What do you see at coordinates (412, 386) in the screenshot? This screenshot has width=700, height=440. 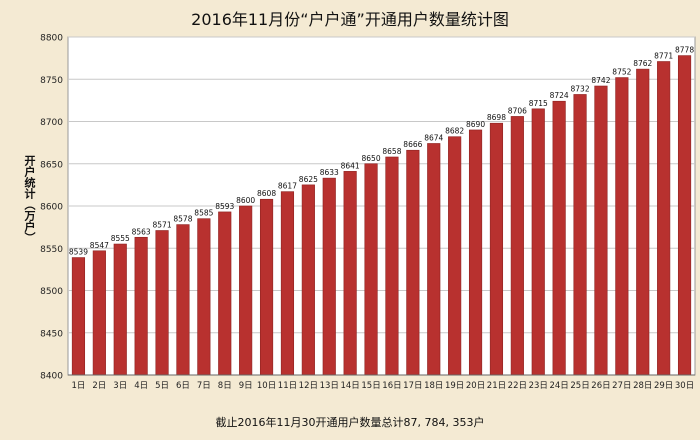 I see `x-tick-label: 17日` at bounding box center [412, 386].